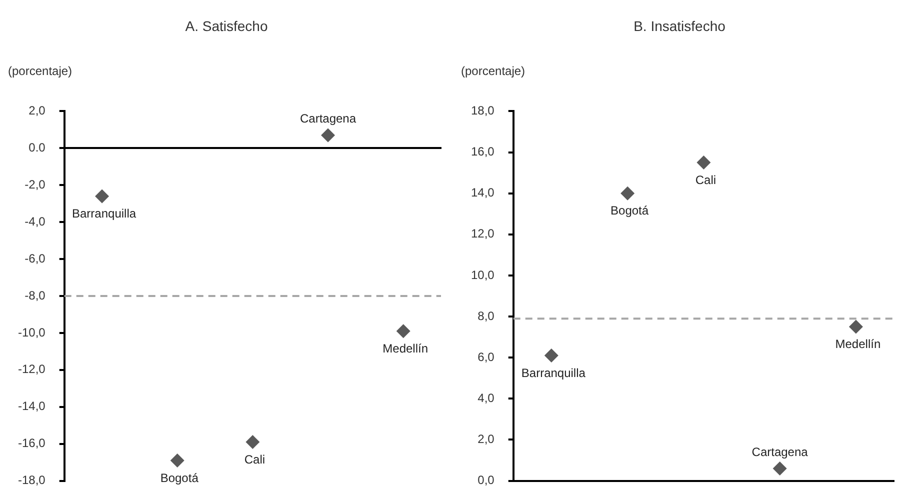 This screenshot has height=502, width=907. I want to click on y-tick-label: -18,0, so click(32, 480).